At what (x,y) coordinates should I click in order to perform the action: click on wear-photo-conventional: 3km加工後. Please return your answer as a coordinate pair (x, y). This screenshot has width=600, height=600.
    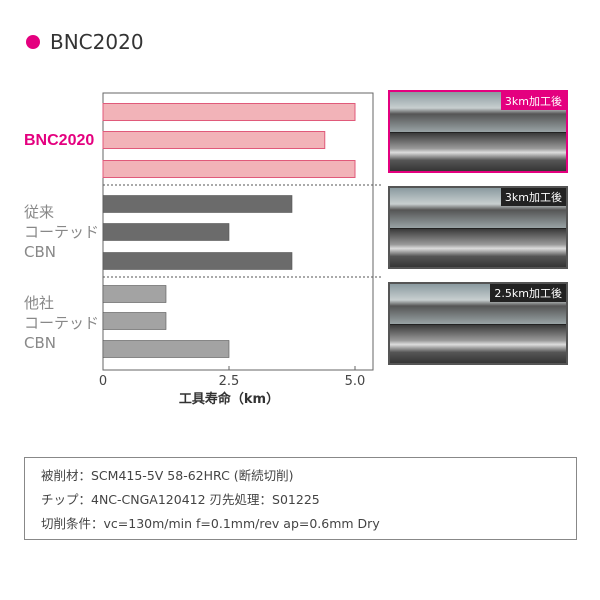
    Looking at the image, I should click on (478, 227).